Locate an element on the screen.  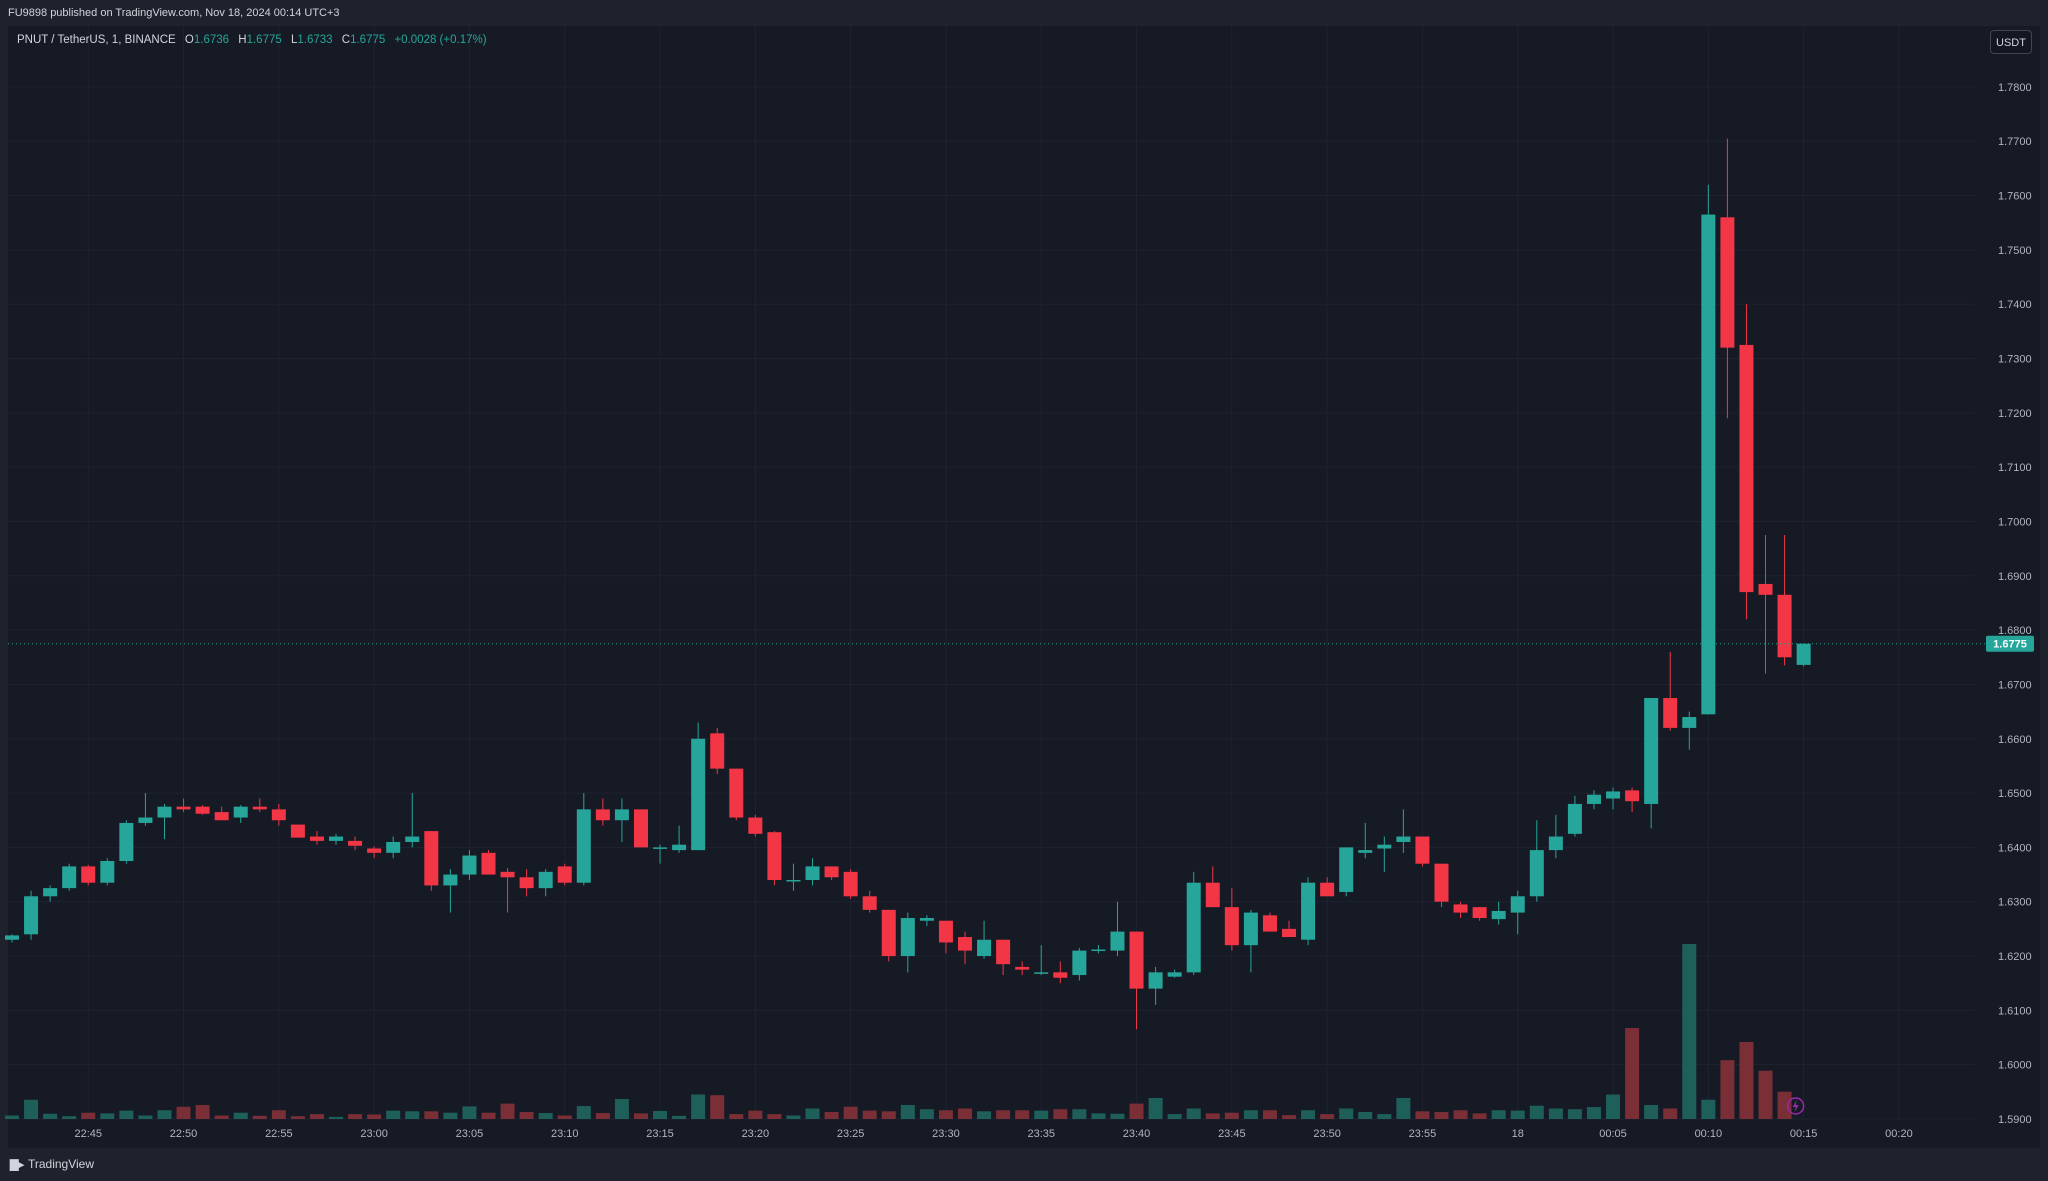
price-tick-label: 1.7600 is located at coordinates (2015, 197).